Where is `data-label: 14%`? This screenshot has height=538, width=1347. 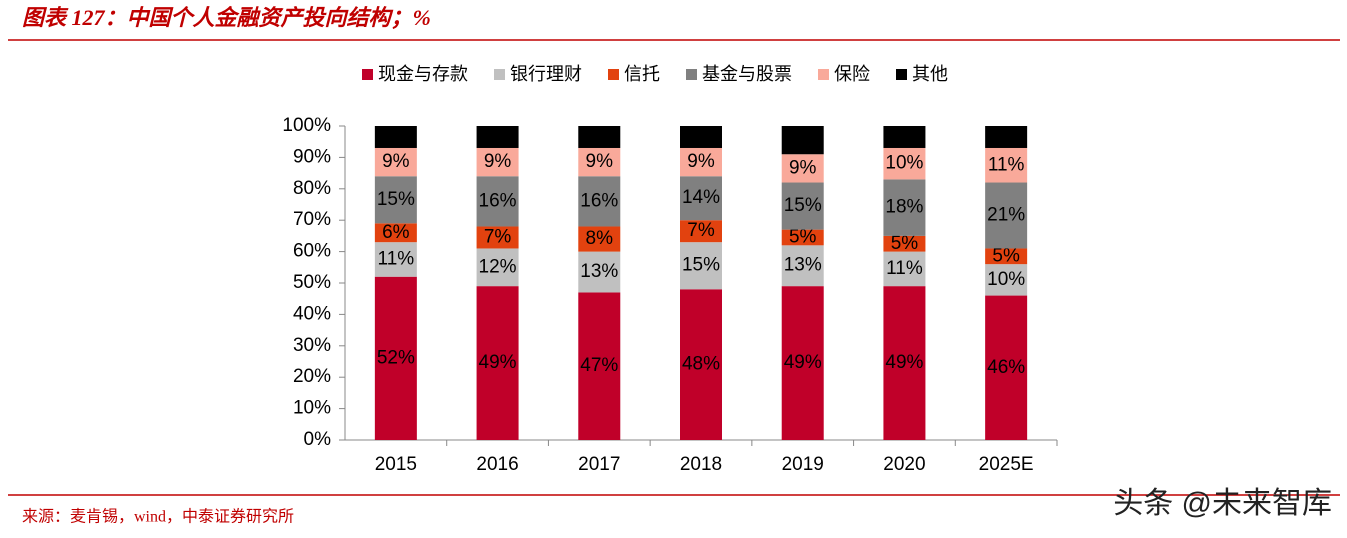
data-label: 14% is located at coordinates (701, 197).